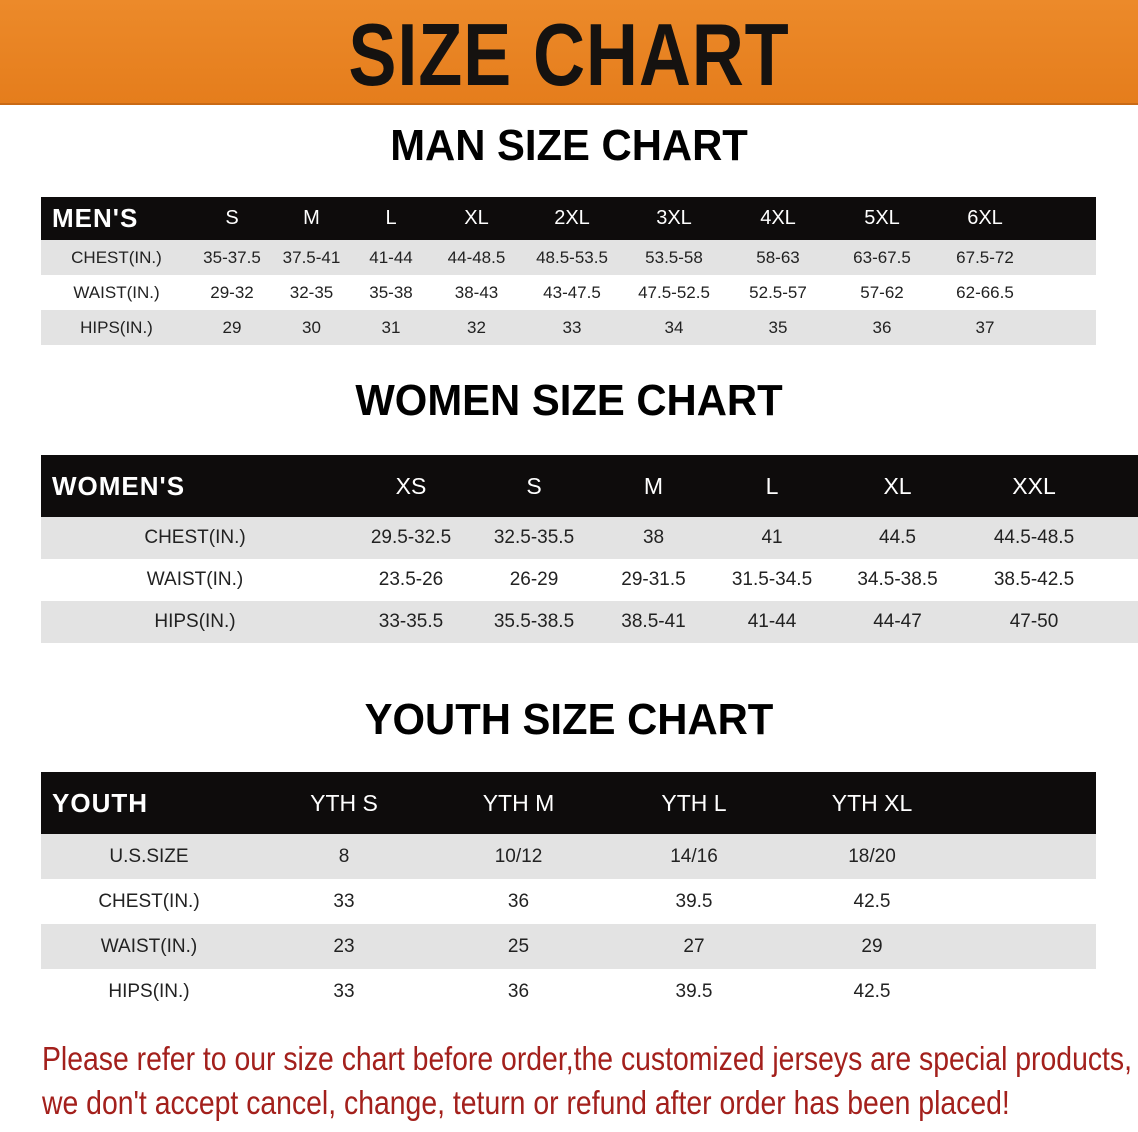  Describe the element at coordinates (694, 802) in the screenshot. I see `size-header-cell: YTH L` at that location.